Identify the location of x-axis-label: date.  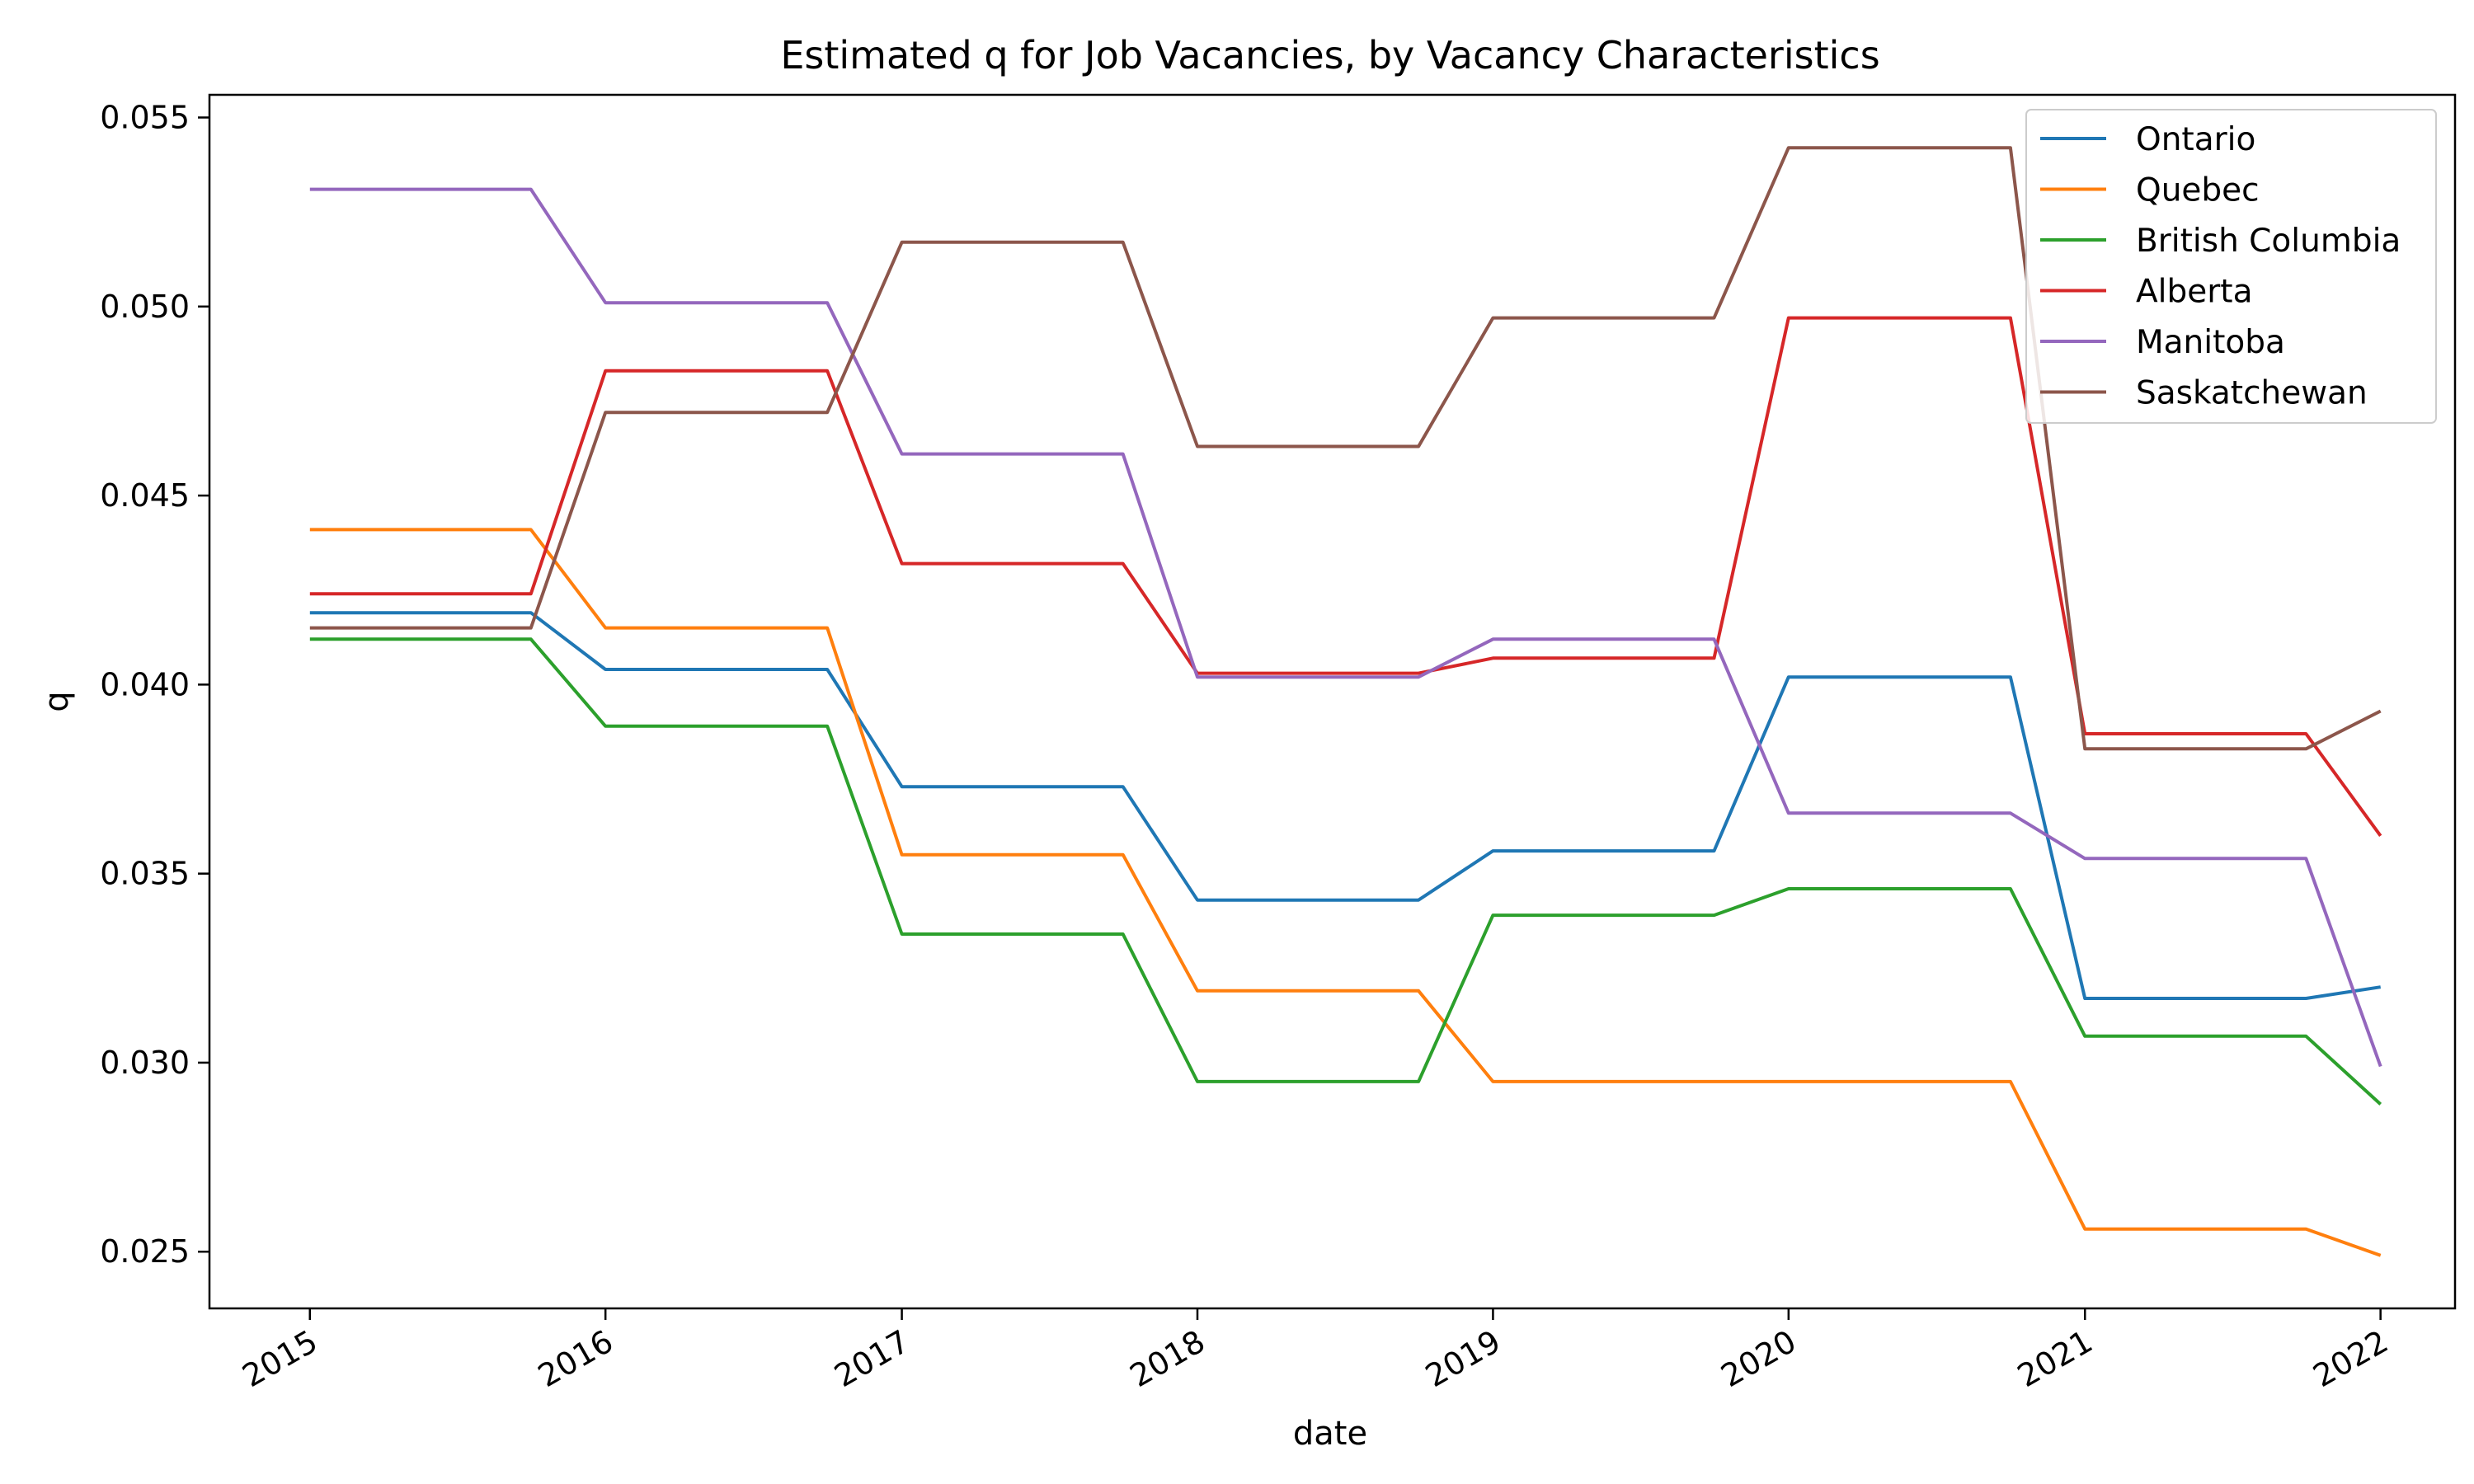
(1330, 1434).